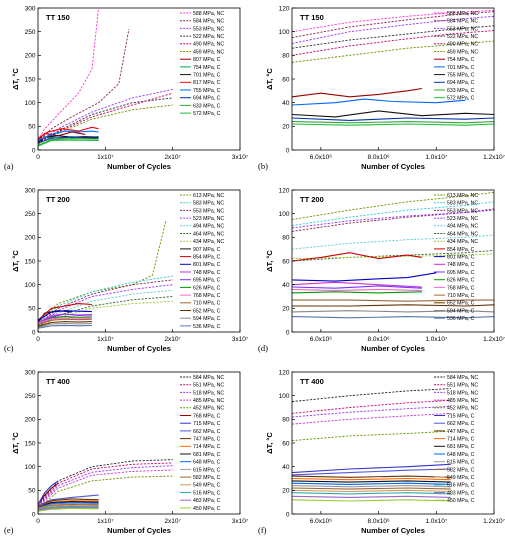 Image resolution: width=505 pixels, height=550 pixels. I want to click on panel-title: TT 150, so click(312, 17).